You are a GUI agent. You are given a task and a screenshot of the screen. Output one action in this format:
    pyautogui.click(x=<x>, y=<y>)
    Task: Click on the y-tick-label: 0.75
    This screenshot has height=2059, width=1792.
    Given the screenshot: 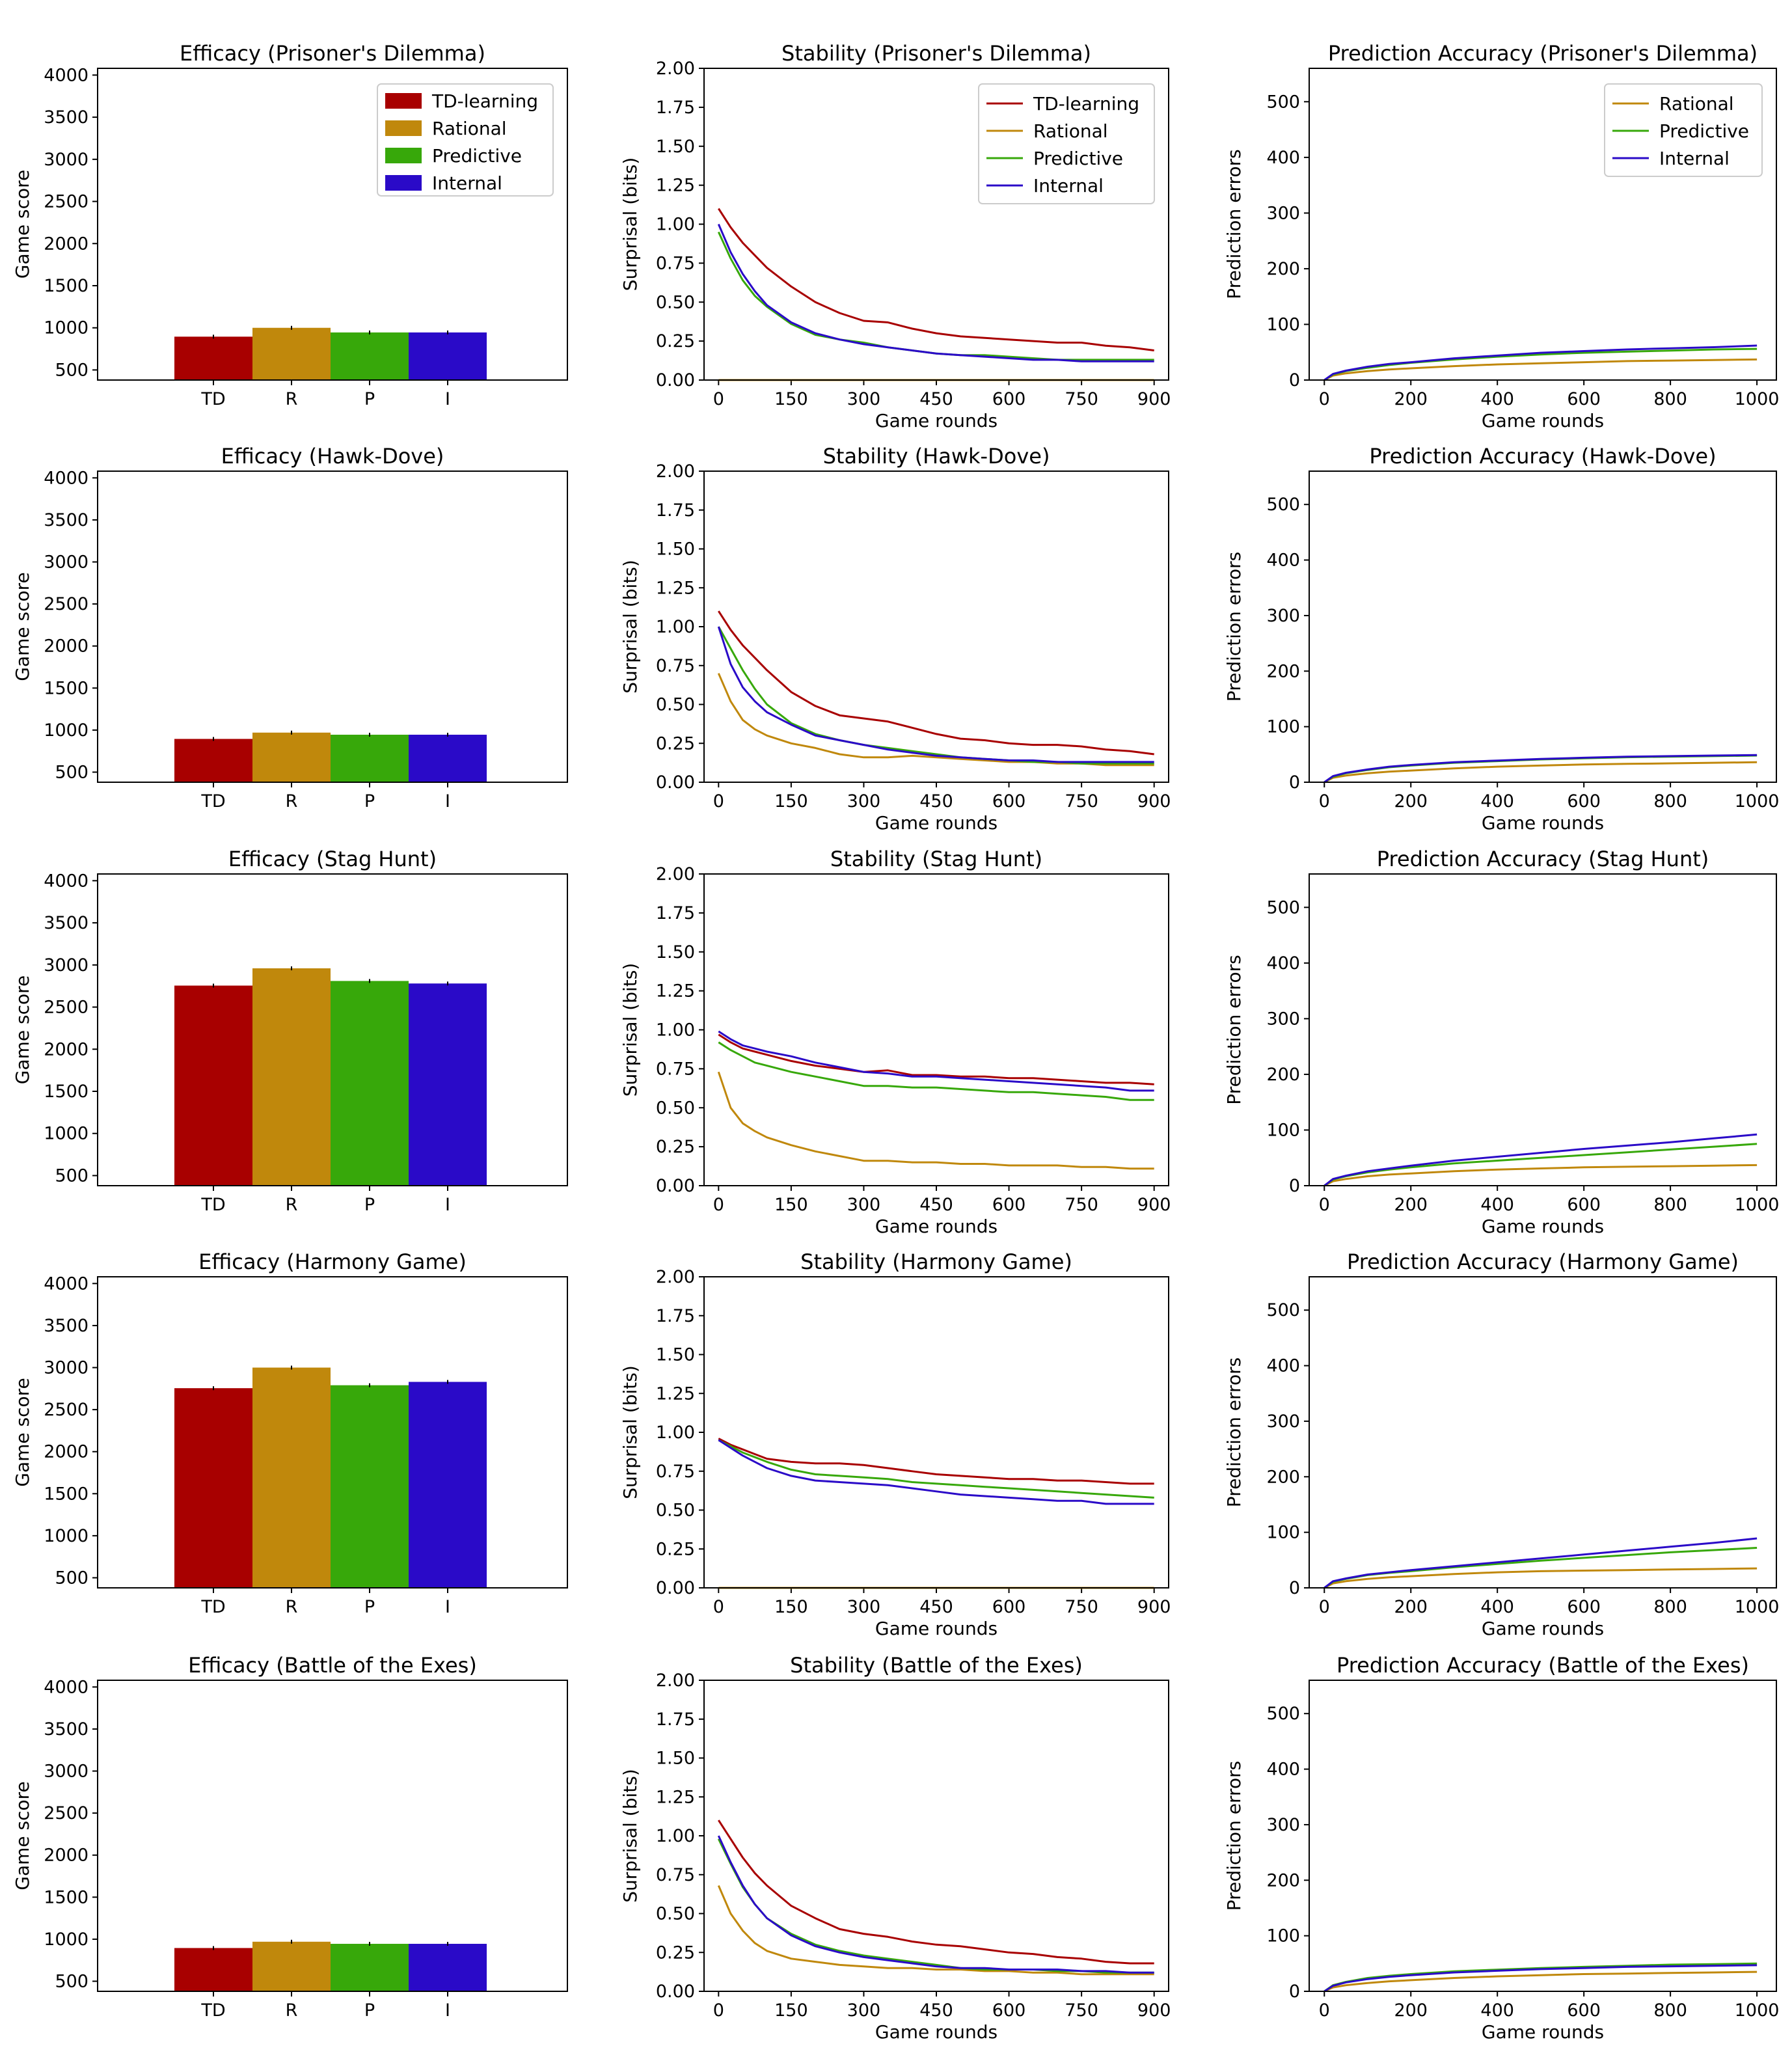 What is the action you would take?
    pyautogui.click(x=675, y=666)
    